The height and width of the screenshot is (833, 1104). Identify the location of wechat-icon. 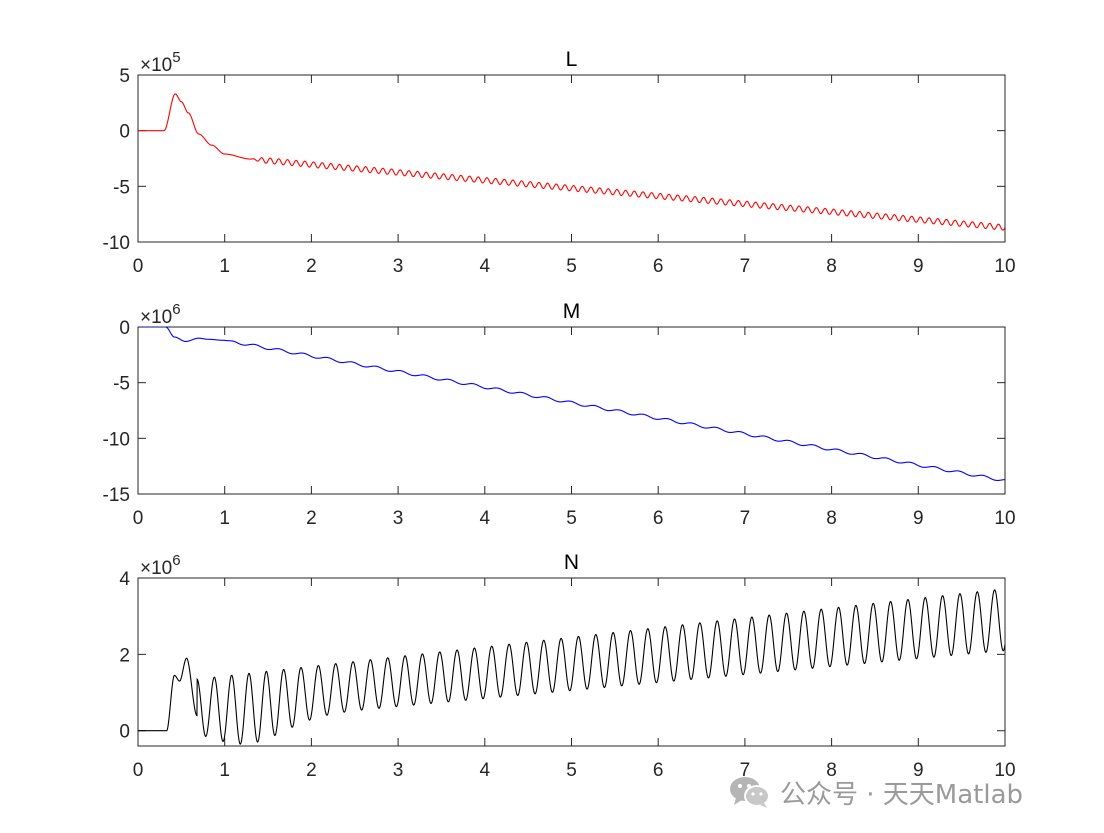
(750, 792).